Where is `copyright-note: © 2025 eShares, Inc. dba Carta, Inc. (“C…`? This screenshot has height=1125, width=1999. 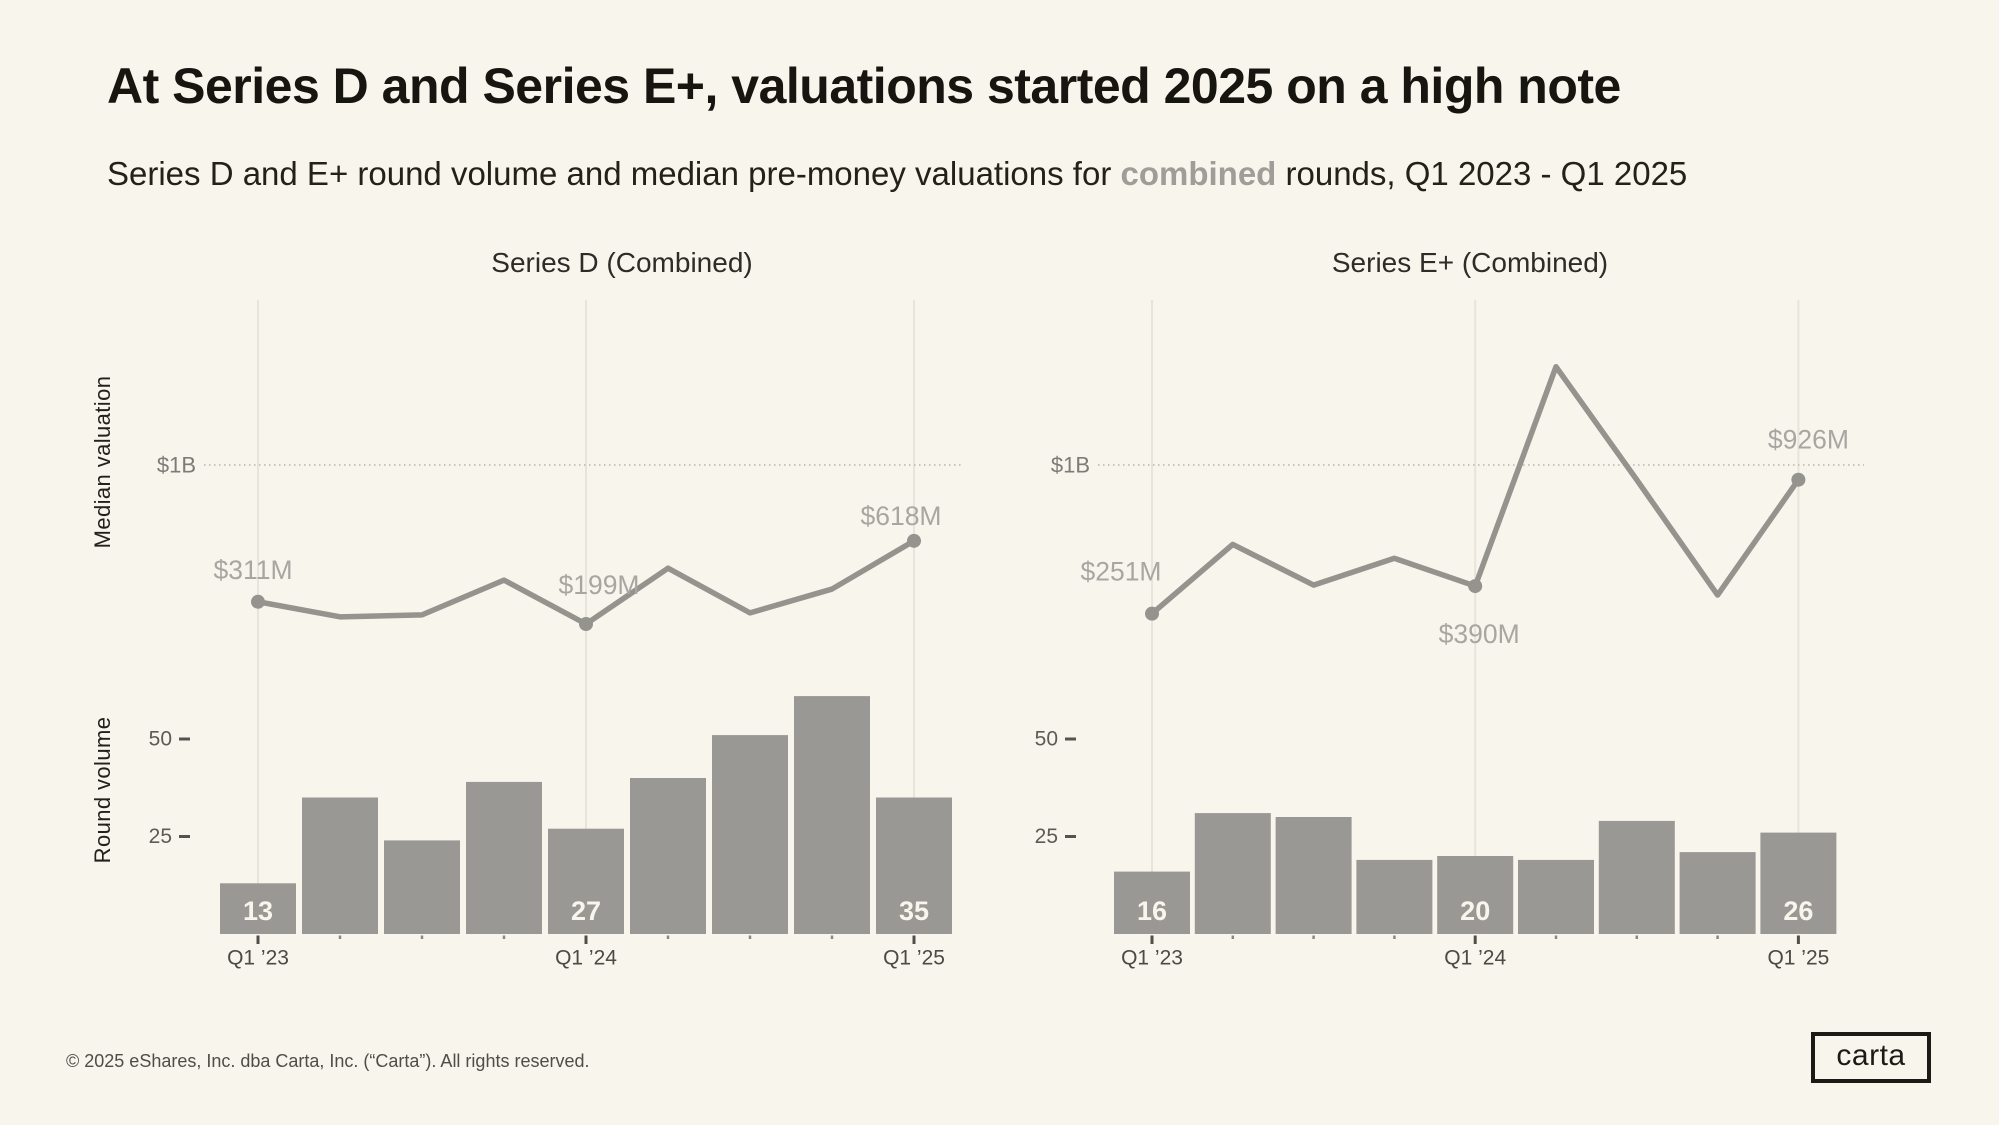 copyright-note: © 2025 eShares, Inc. dba Carta, Inc. (“C… is located at coordinates (328, 1061).